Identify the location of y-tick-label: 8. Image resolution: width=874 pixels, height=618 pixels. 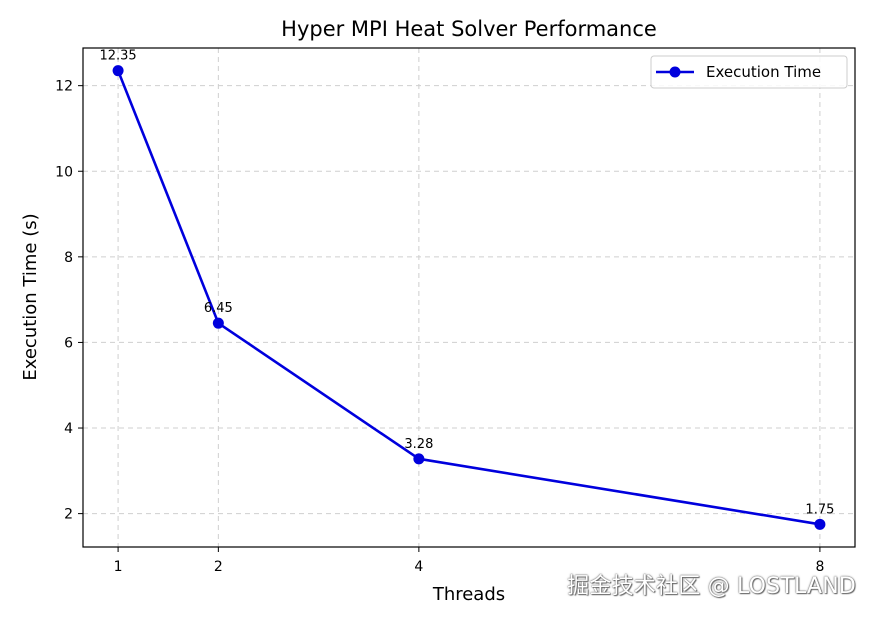
(68, 258).